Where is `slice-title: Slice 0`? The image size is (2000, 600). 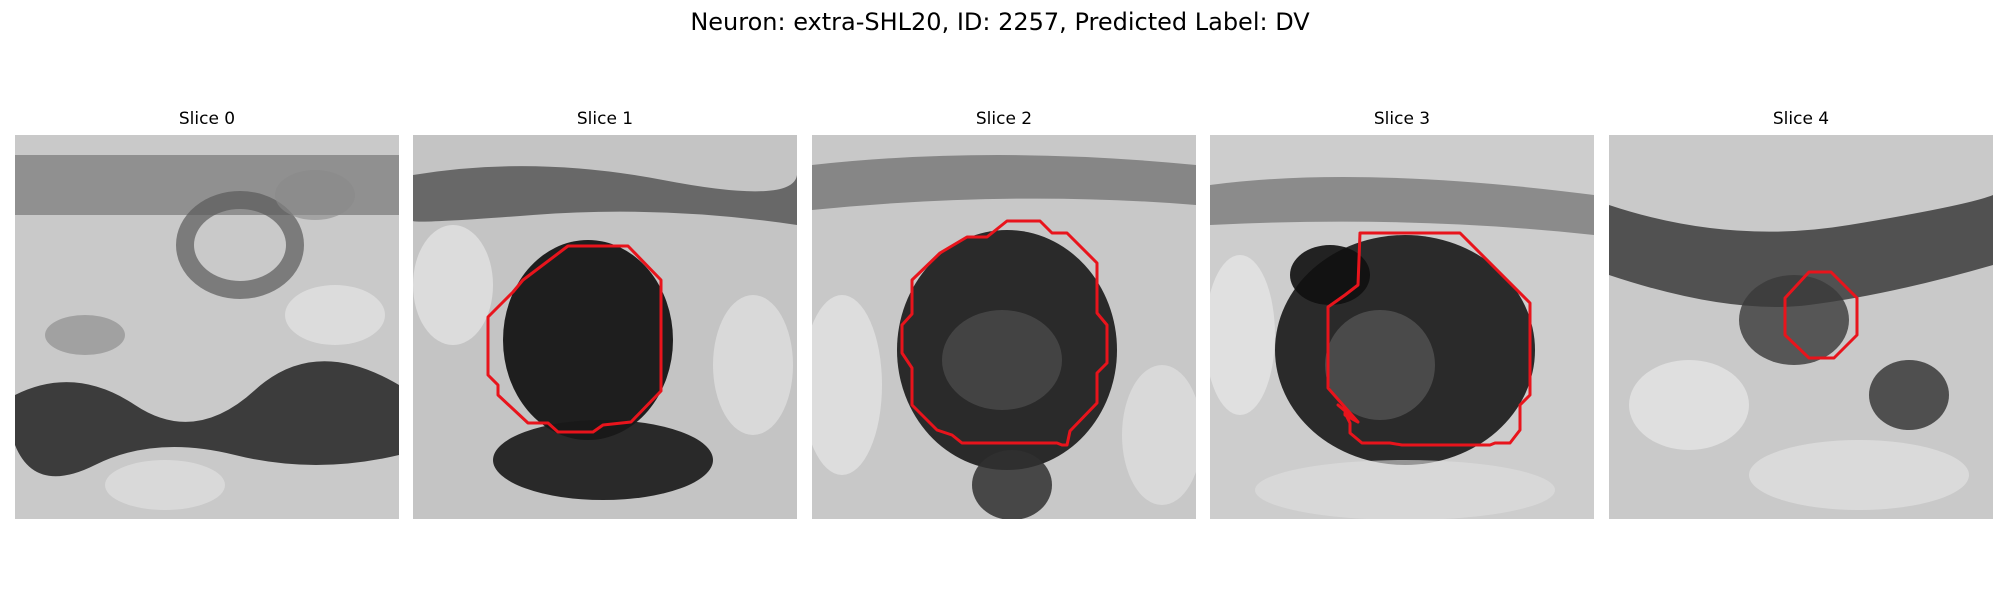
slice-title: Slice 0 is located at coordinates (207, 119).